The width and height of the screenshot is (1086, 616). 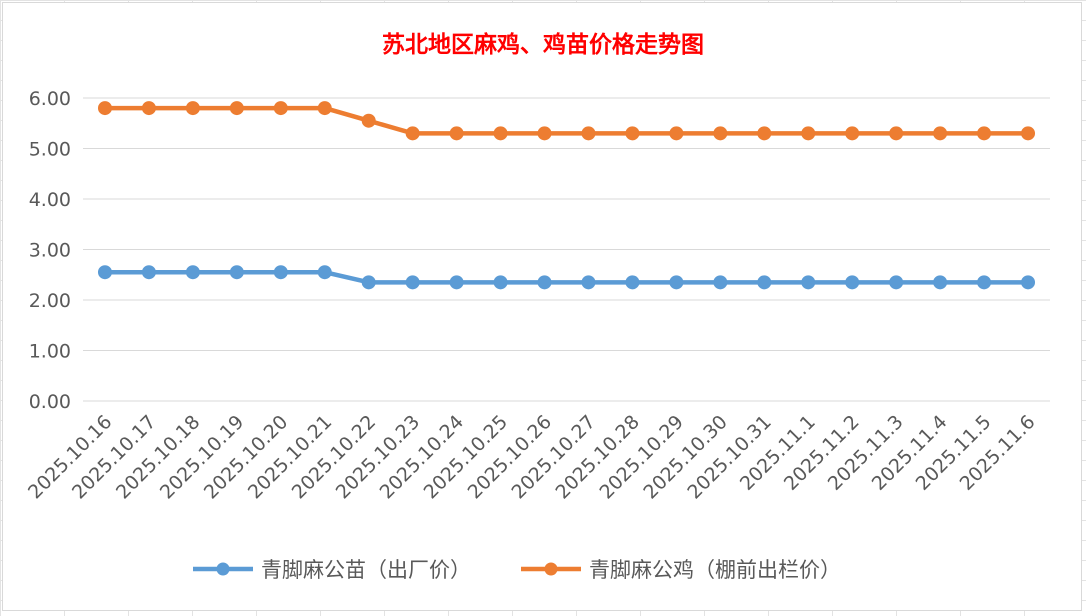 What do you see at coordinates (50, 352) in the screenshot?
I see `y-tick-label: 1.00` at bounding box center [50, 352].